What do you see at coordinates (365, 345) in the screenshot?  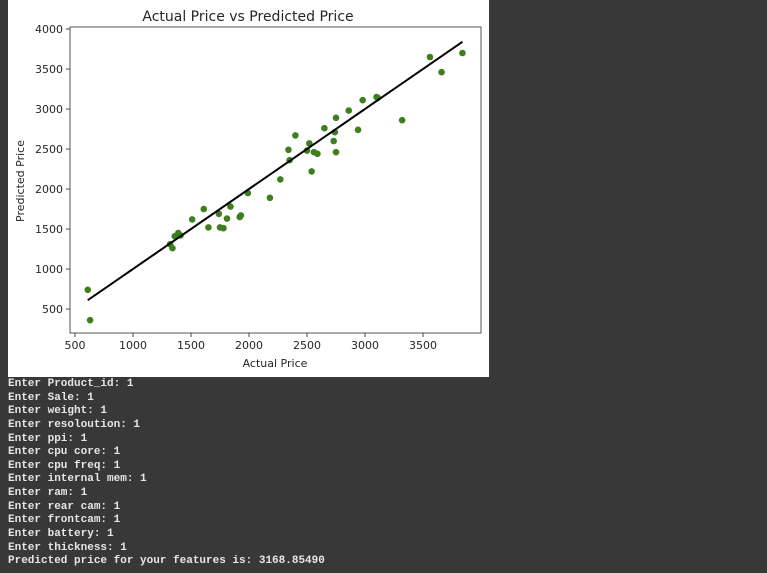 I see `x-tick-label: 3000` at bounding box center [365, 345].